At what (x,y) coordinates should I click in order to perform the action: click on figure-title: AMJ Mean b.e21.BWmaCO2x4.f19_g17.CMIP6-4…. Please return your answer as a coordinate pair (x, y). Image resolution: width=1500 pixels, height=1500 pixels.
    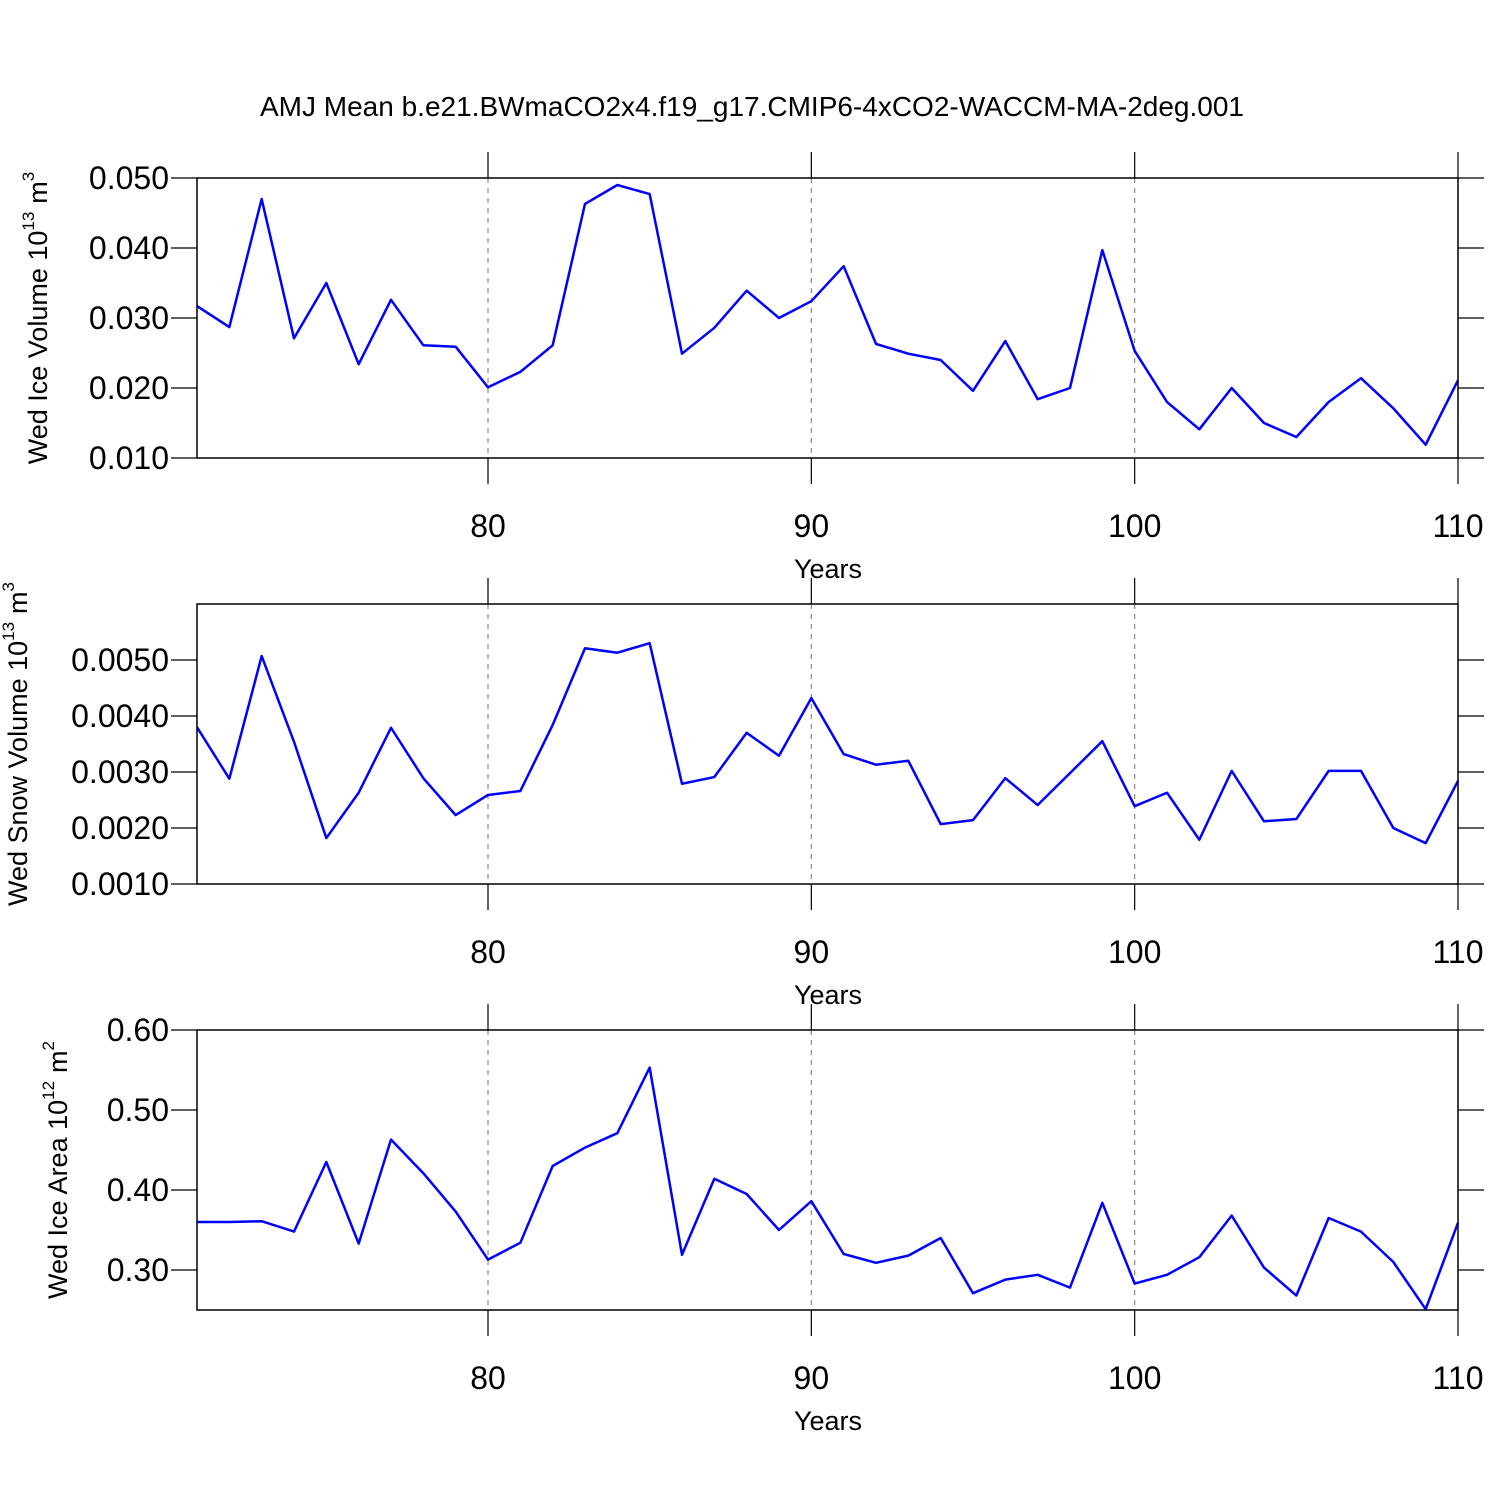
    Looking at the image, I should click on (752, 106).